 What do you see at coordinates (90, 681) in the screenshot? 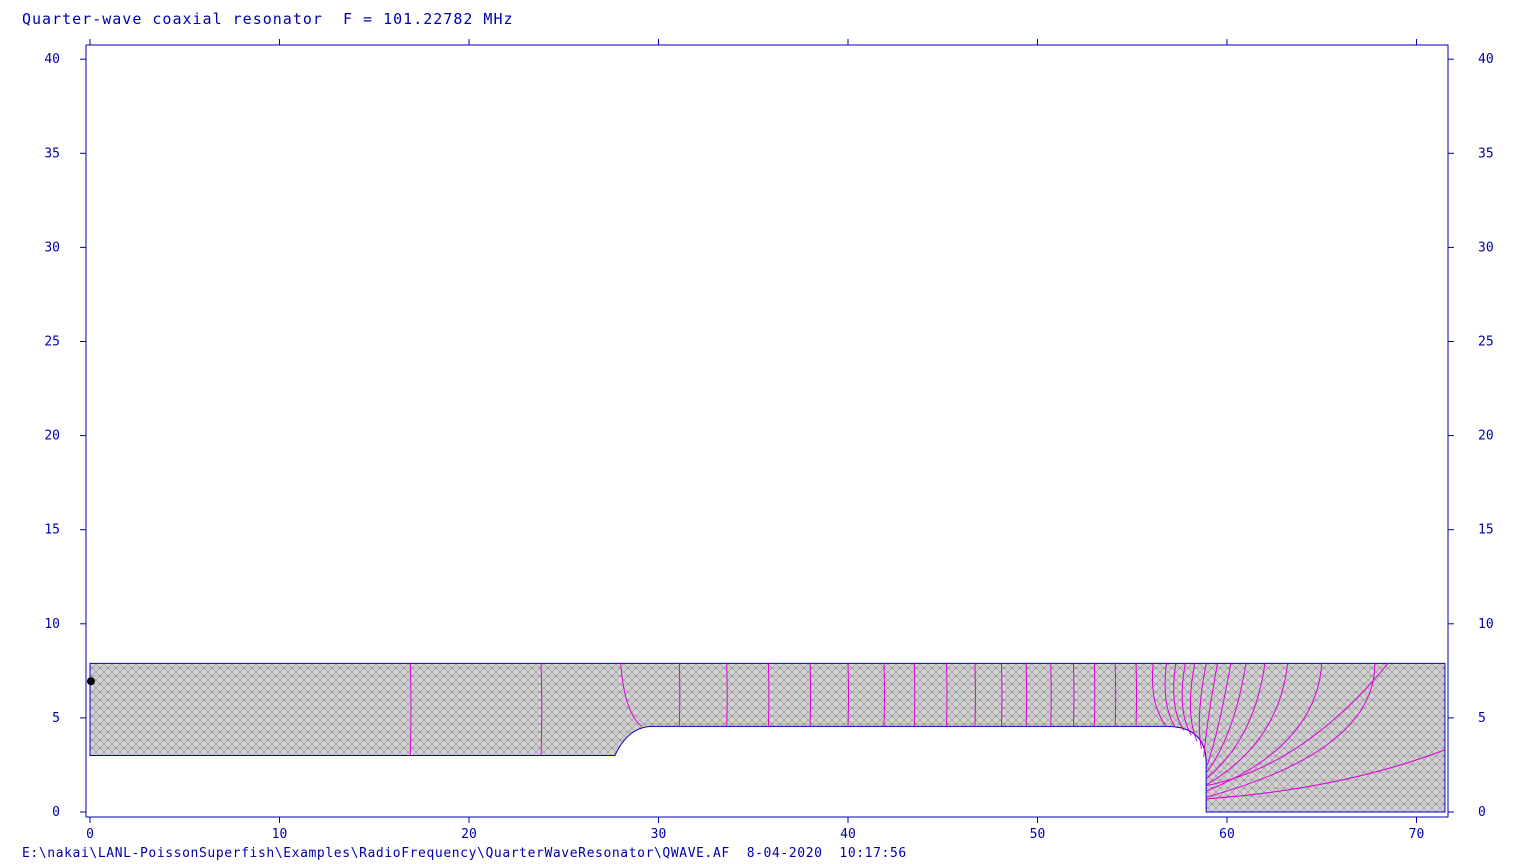
I see `origin-marker` at bounding box center [90, 681].